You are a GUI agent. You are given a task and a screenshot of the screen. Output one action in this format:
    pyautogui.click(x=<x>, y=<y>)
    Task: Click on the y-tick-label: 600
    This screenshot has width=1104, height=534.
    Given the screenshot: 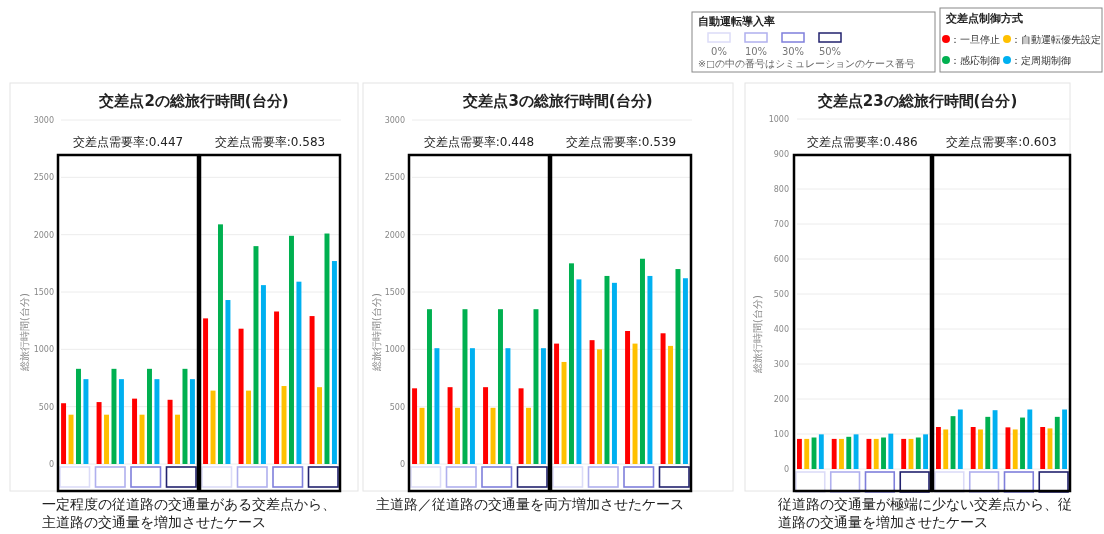 What is the action you would take?
    pyautogui.click(x=781, y=259)
    